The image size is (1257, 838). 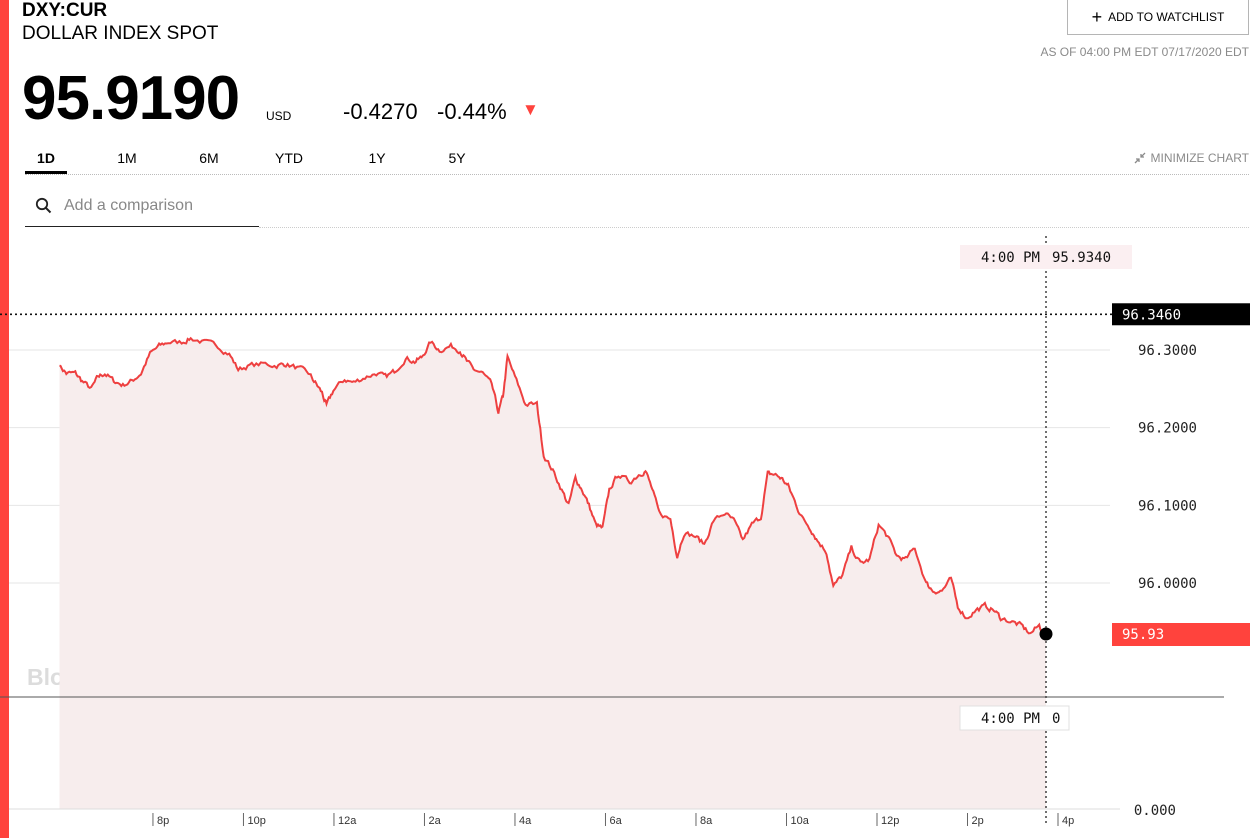 I want to click on crosshair-value-label: 95.9340, so click(x=1081, y=258).